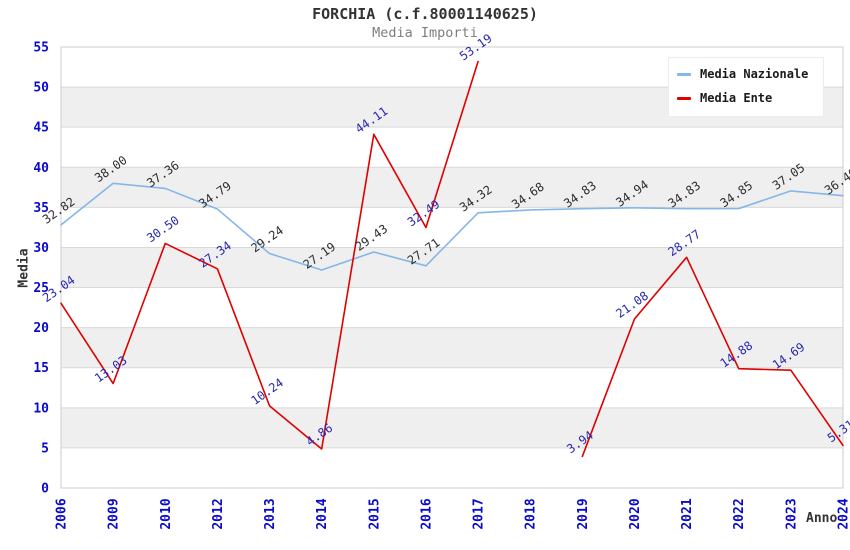  I want to click on legend-label-ente: Media Ente, so click(736, 98).